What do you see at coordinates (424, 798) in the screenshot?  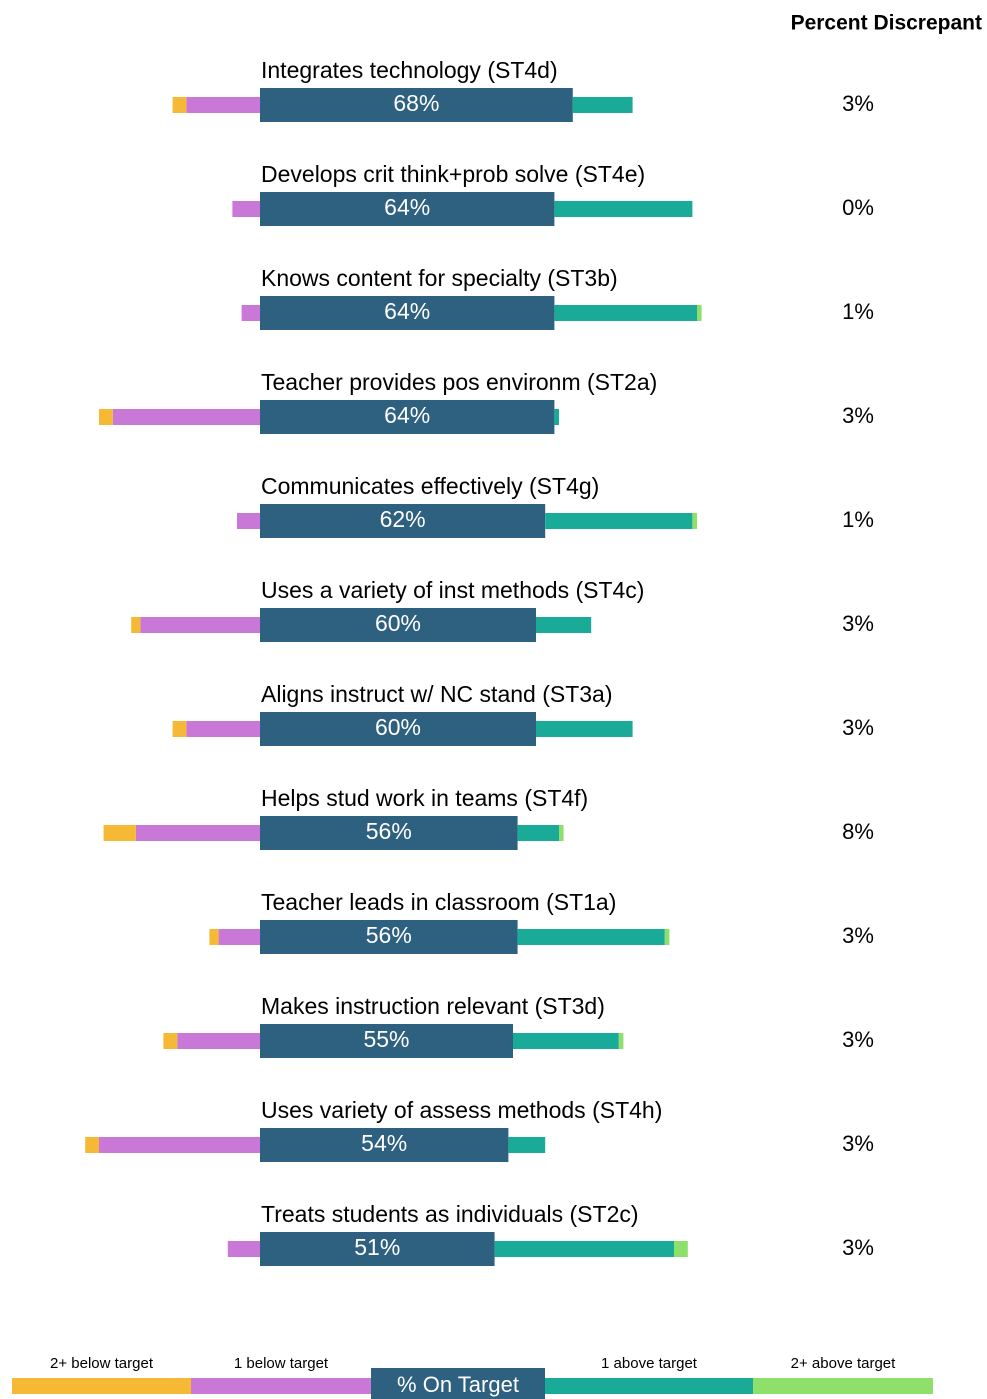 I see `category-label: Helps stud work in teams (ST4f)` at bounding box center [424, 798].